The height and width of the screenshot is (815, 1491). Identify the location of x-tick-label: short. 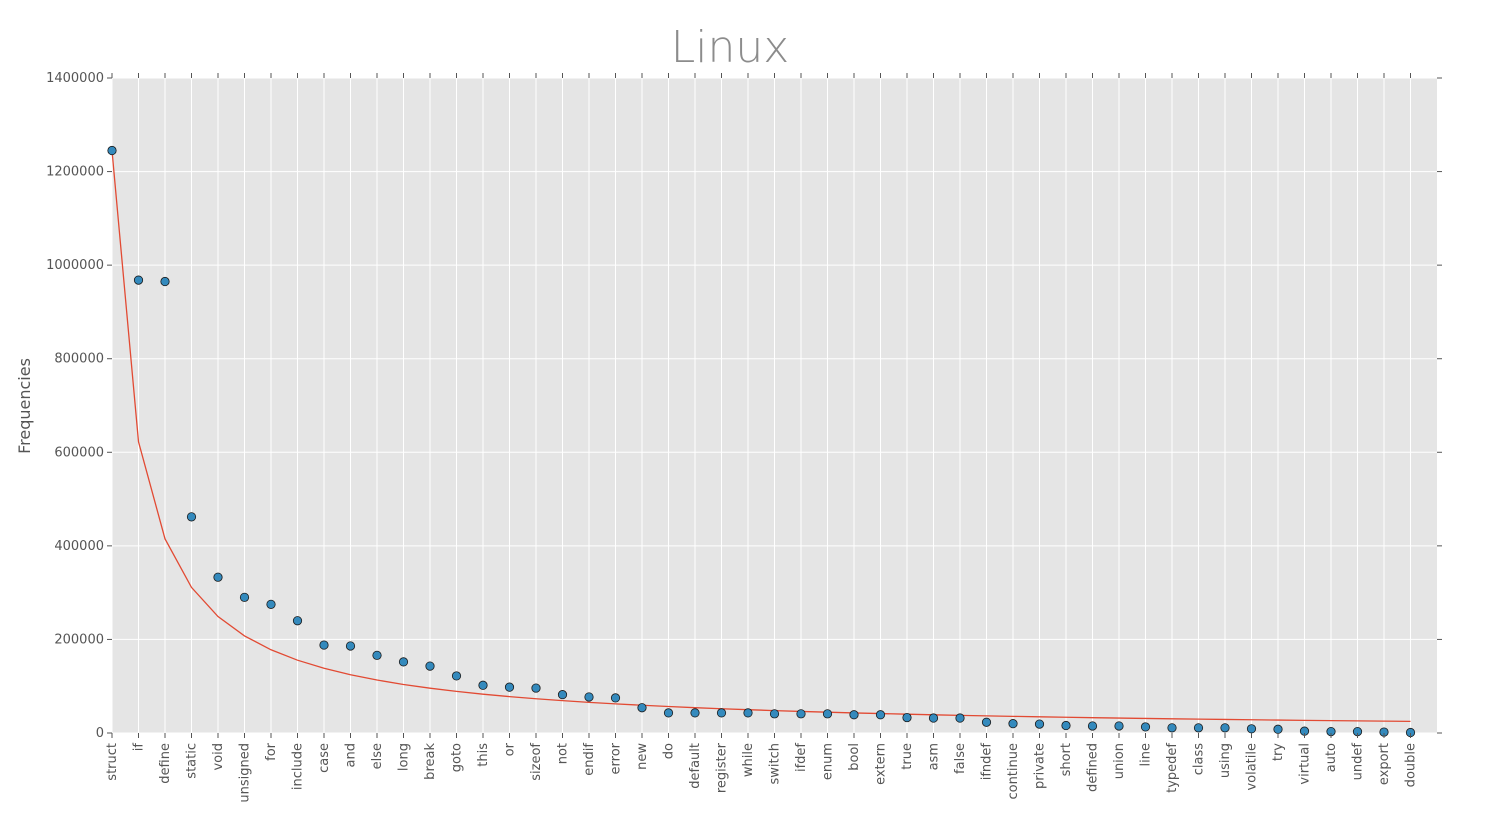
(1066, 759).